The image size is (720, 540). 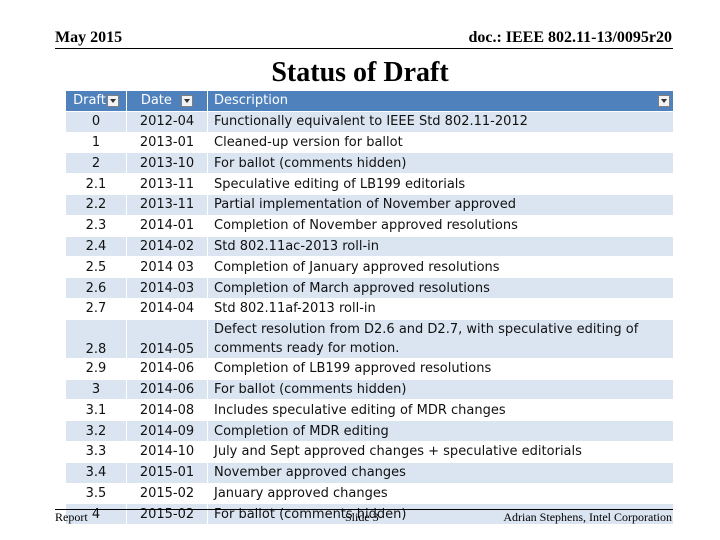 What do you see at coordinates (96, 309) in the screenshot?
I see `cell-draft: 2.7` at bounding box center [96, 309].